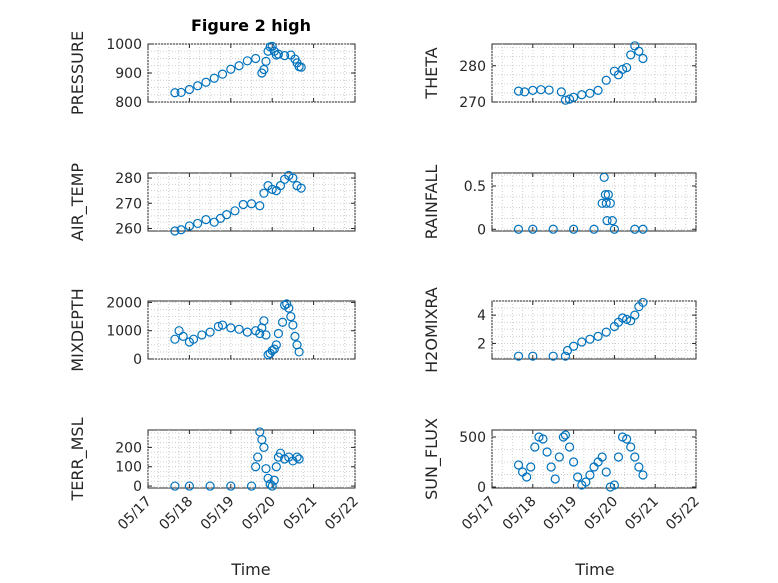  Describe the element at coordinates (124, 303) in the screenshot. I see `mixdepth-y-tick-label: 2000` at that location.